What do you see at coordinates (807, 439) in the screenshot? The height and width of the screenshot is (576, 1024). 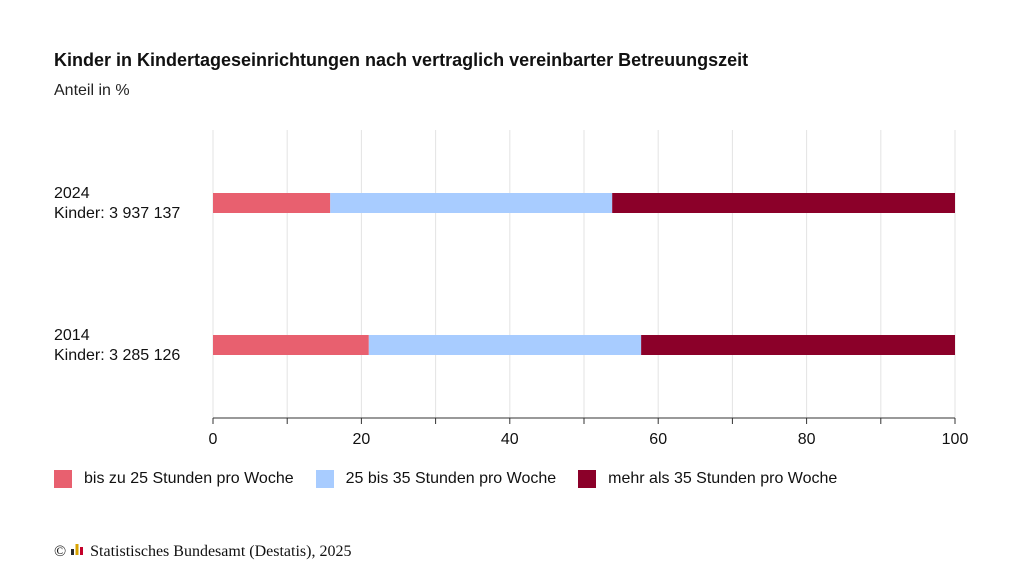 I see `x-tick-label: 80` at bounding box center [807, 439].